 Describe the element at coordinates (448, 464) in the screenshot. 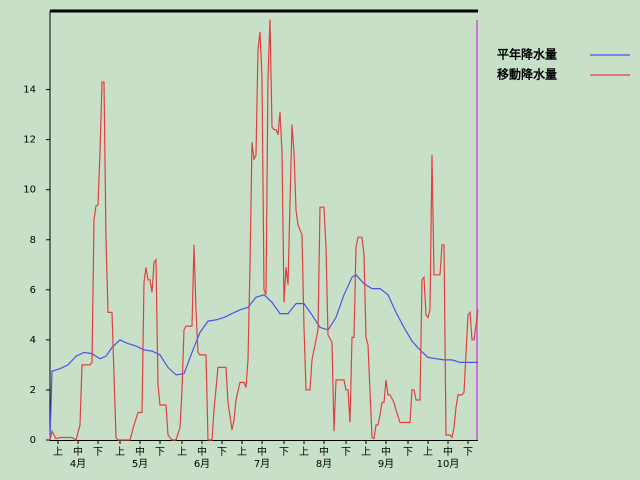

I see `month-label: 10月` at that location.